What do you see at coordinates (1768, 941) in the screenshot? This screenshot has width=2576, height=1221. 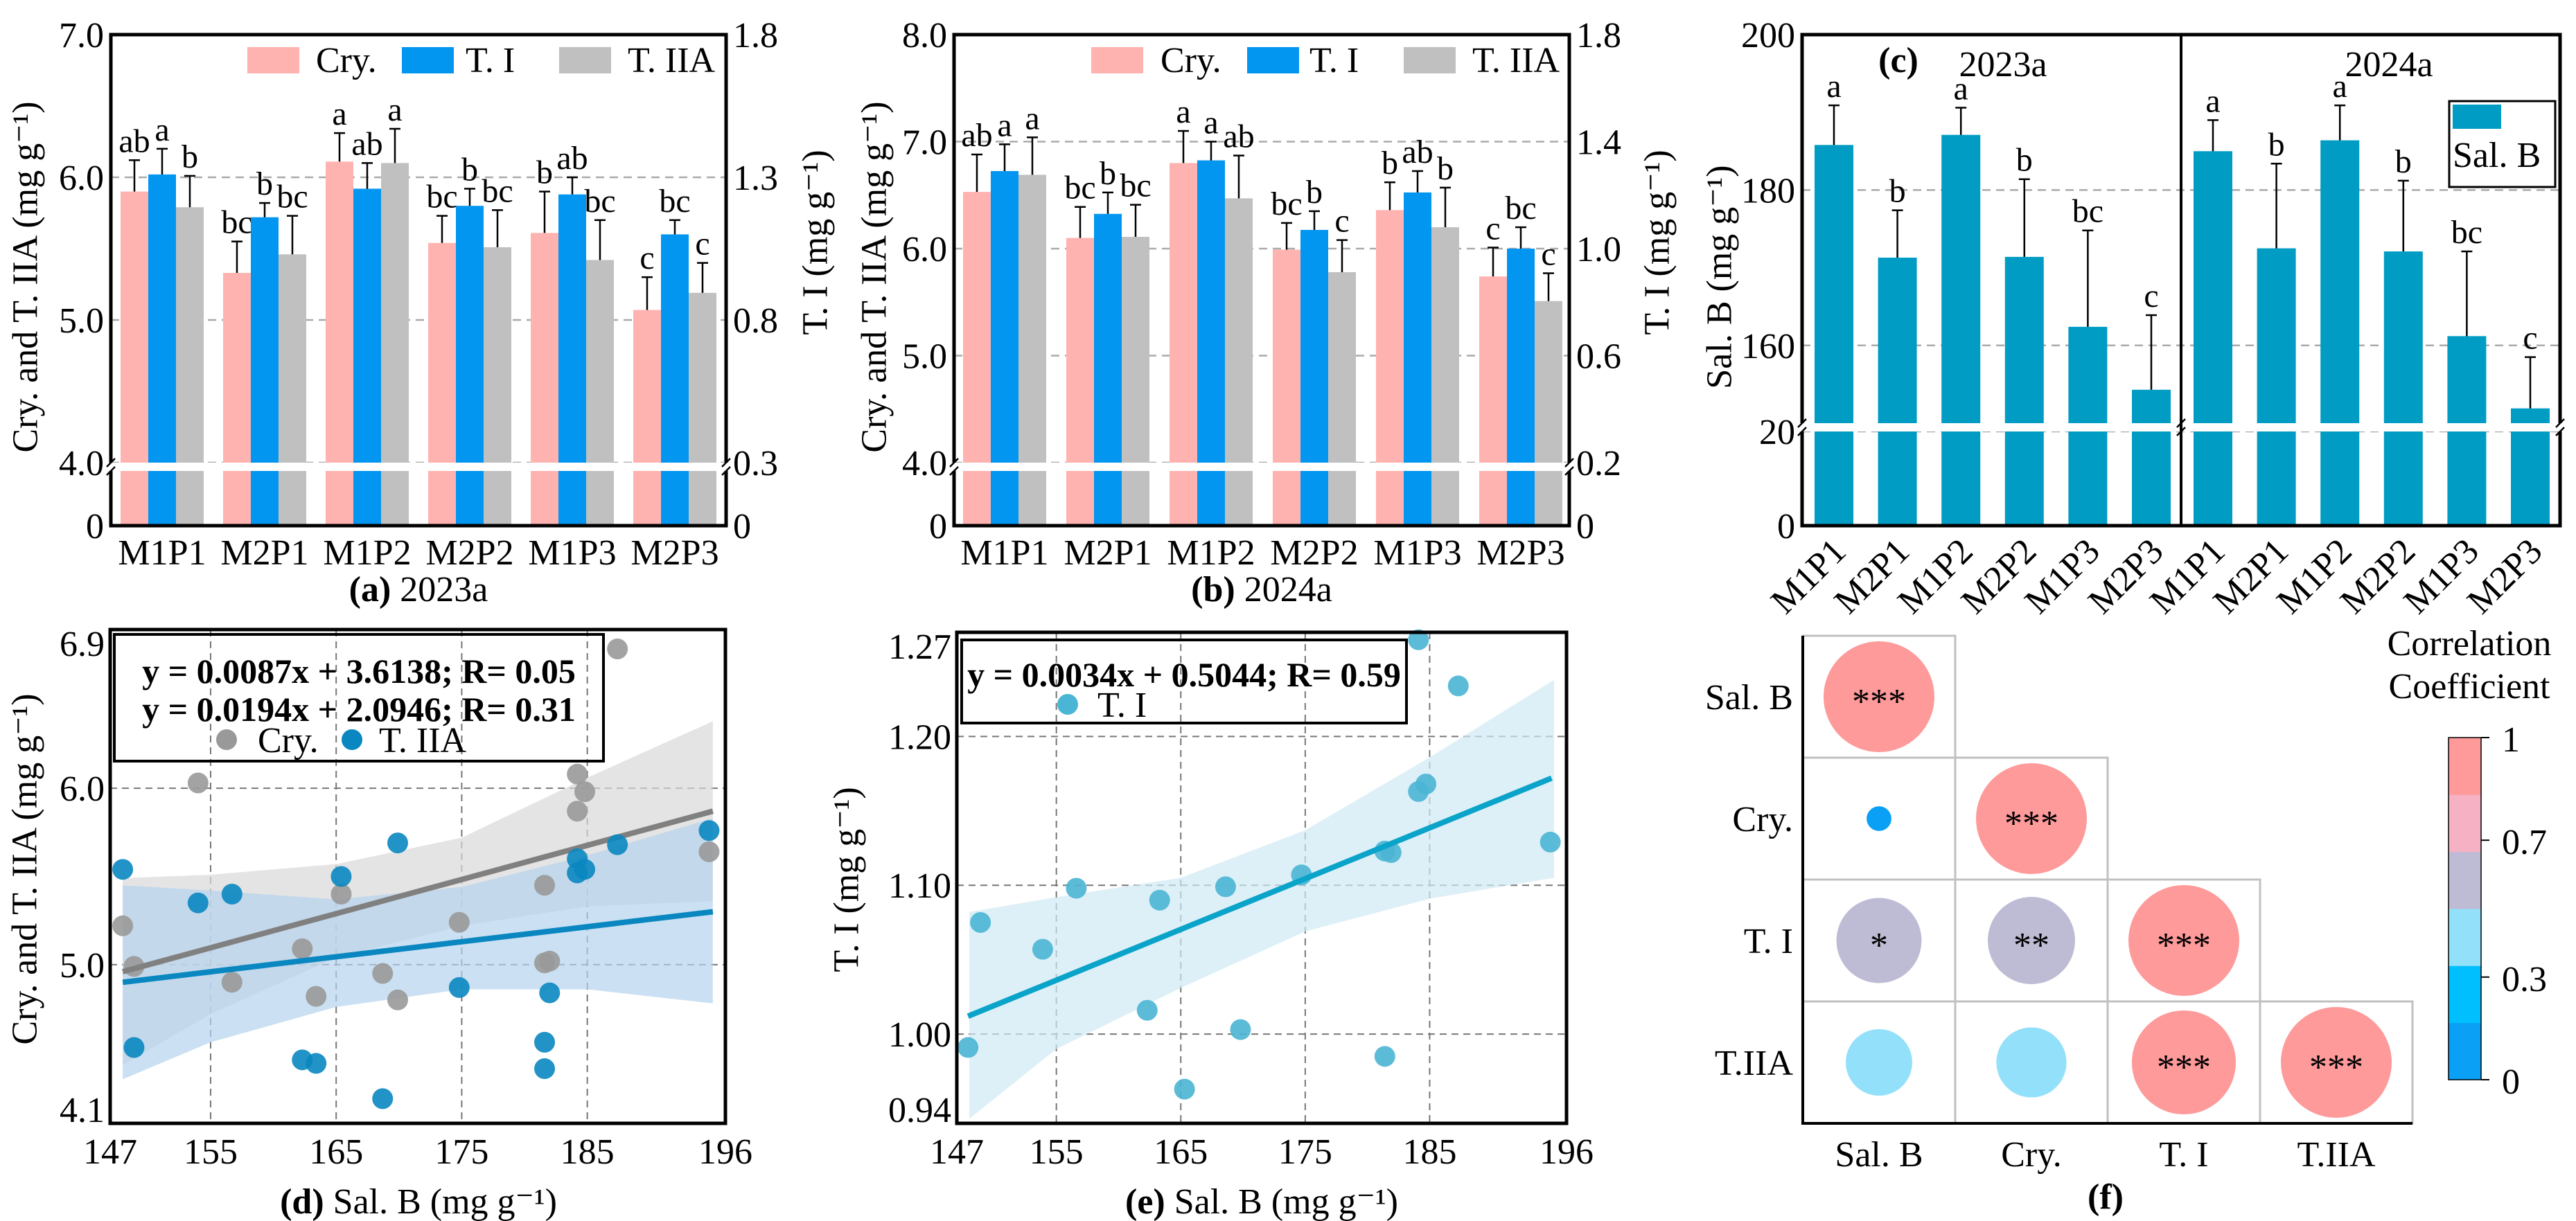 I see `row-label: T. I` at bounding box center [1768, 941].